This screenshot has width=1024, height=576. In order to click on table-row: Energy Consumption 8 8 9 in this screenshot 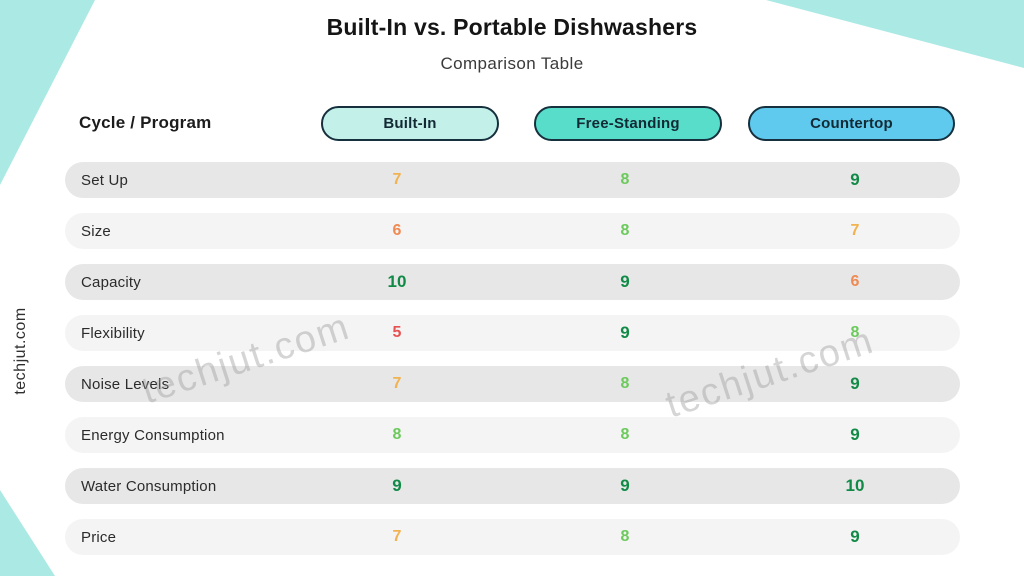, I will do `click(512, 435)`.